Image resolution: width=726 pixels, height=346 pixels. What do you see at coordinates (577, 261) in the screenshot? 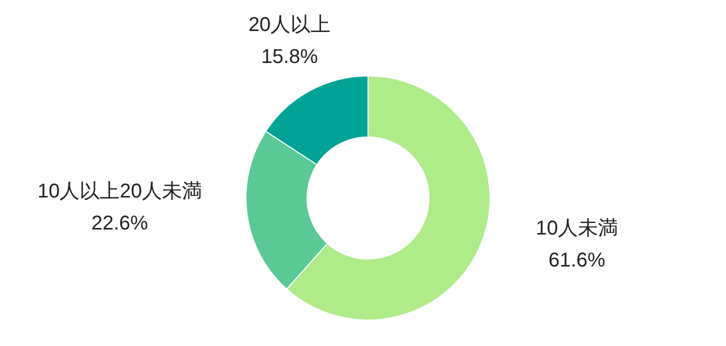
I see `data-label: 61.6%` at bounding box center [577, 261].